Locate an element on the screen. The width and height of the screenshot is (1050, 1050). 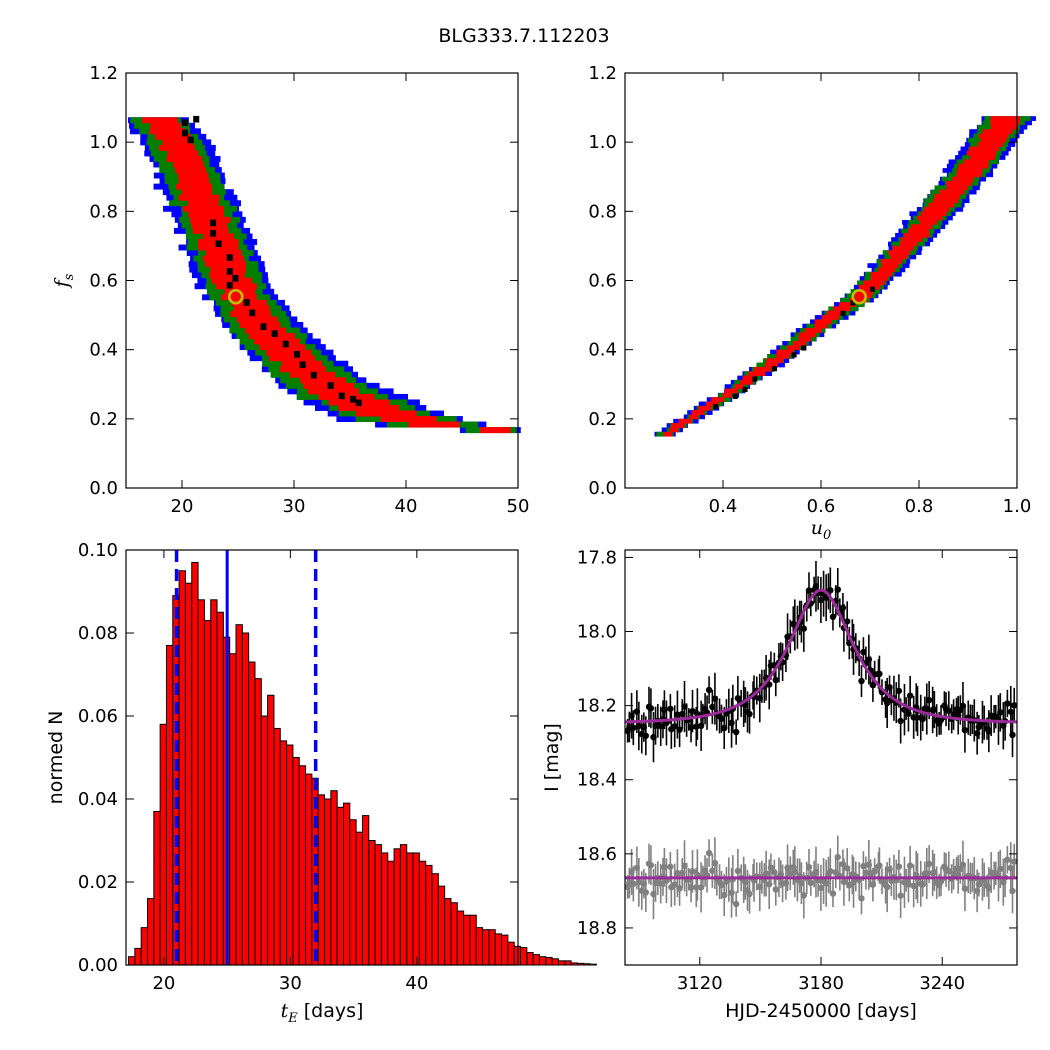
posterior-cell-black is located at coordinates (229, 271).